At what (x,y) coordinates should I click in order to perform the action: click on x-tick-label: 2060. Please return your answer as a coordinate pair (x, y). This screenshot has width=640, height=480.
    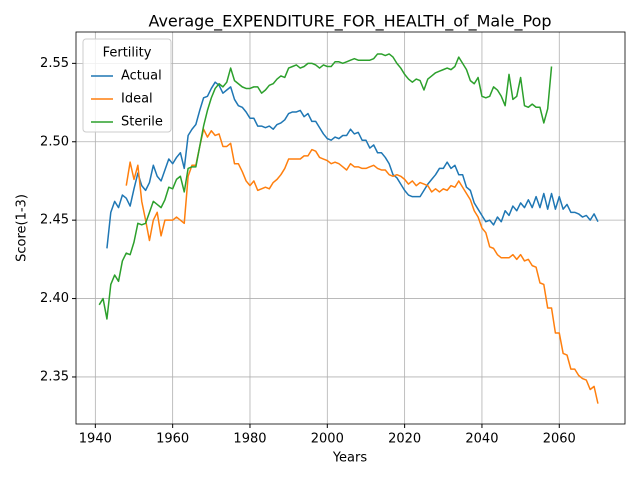
    Looking at the image, I should click on (559, 439).